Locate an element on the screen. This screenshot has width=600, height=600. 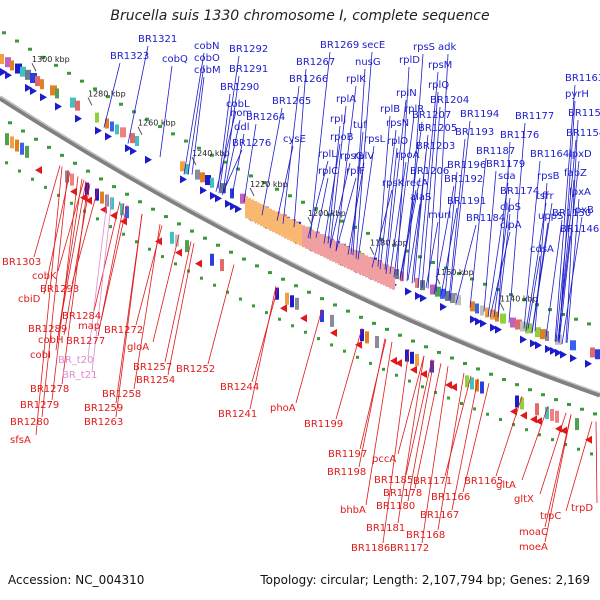
forward-gene-label: BR1164 is located at coordinates (549, 154).